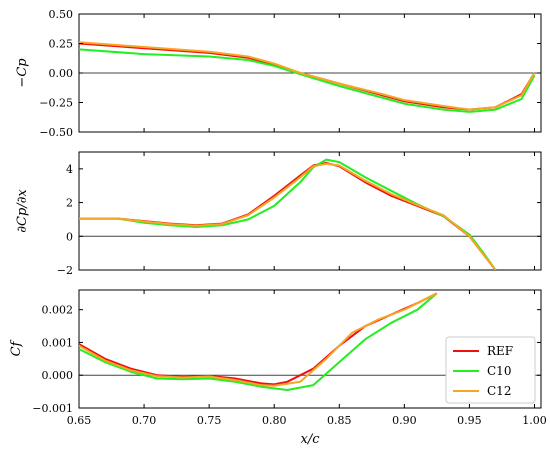  Describe the element at coordinates (69, 169) in the screenshot. I see `y-tick-label: 4` at that location.